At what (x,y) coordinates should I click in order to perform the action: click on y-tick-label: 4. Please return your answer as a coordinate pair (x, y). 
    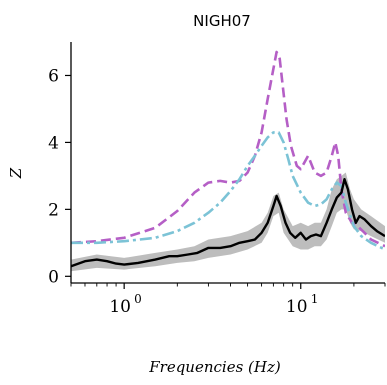
    Looking at the image, I should click on (53, 143).